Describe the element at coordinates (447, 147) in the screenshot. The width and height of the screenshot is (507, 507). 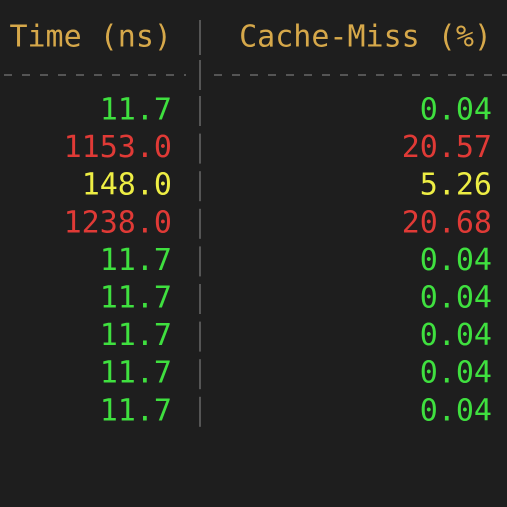
I see `cache-miss-cell: 20.57` at that location.